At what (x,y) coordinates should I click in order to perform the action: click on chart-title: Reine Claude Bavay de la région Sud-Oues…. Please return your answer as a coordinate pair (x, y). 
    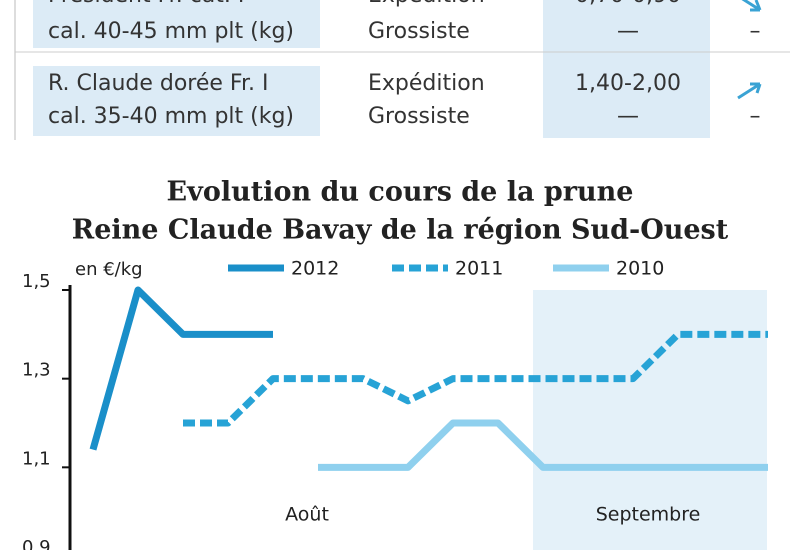
    Looking at the image, I should click on (400, 230).